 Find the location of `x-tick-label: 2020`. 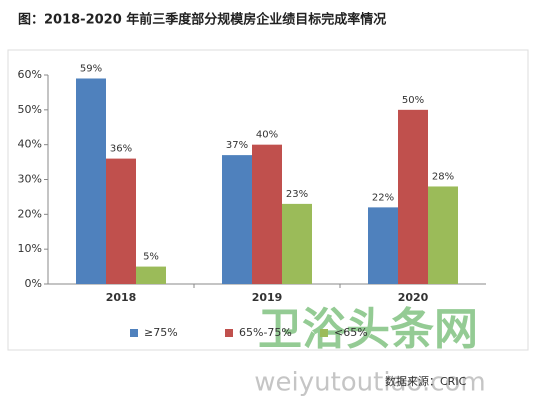

x-tick-label: 2020 is located at coordinates (413, 297).